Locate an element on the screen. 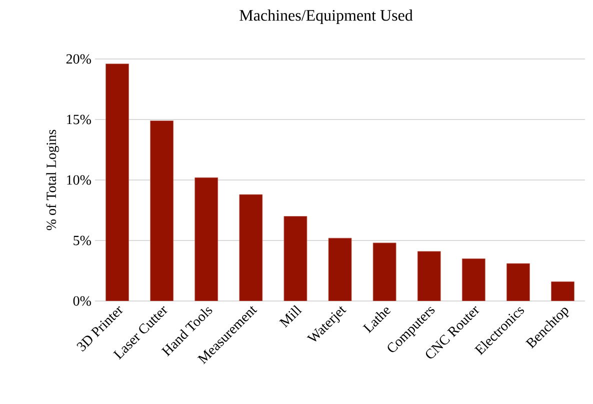 The image size is (593, 404). y-tick-label: 15% is located at coordinates (79, 119).